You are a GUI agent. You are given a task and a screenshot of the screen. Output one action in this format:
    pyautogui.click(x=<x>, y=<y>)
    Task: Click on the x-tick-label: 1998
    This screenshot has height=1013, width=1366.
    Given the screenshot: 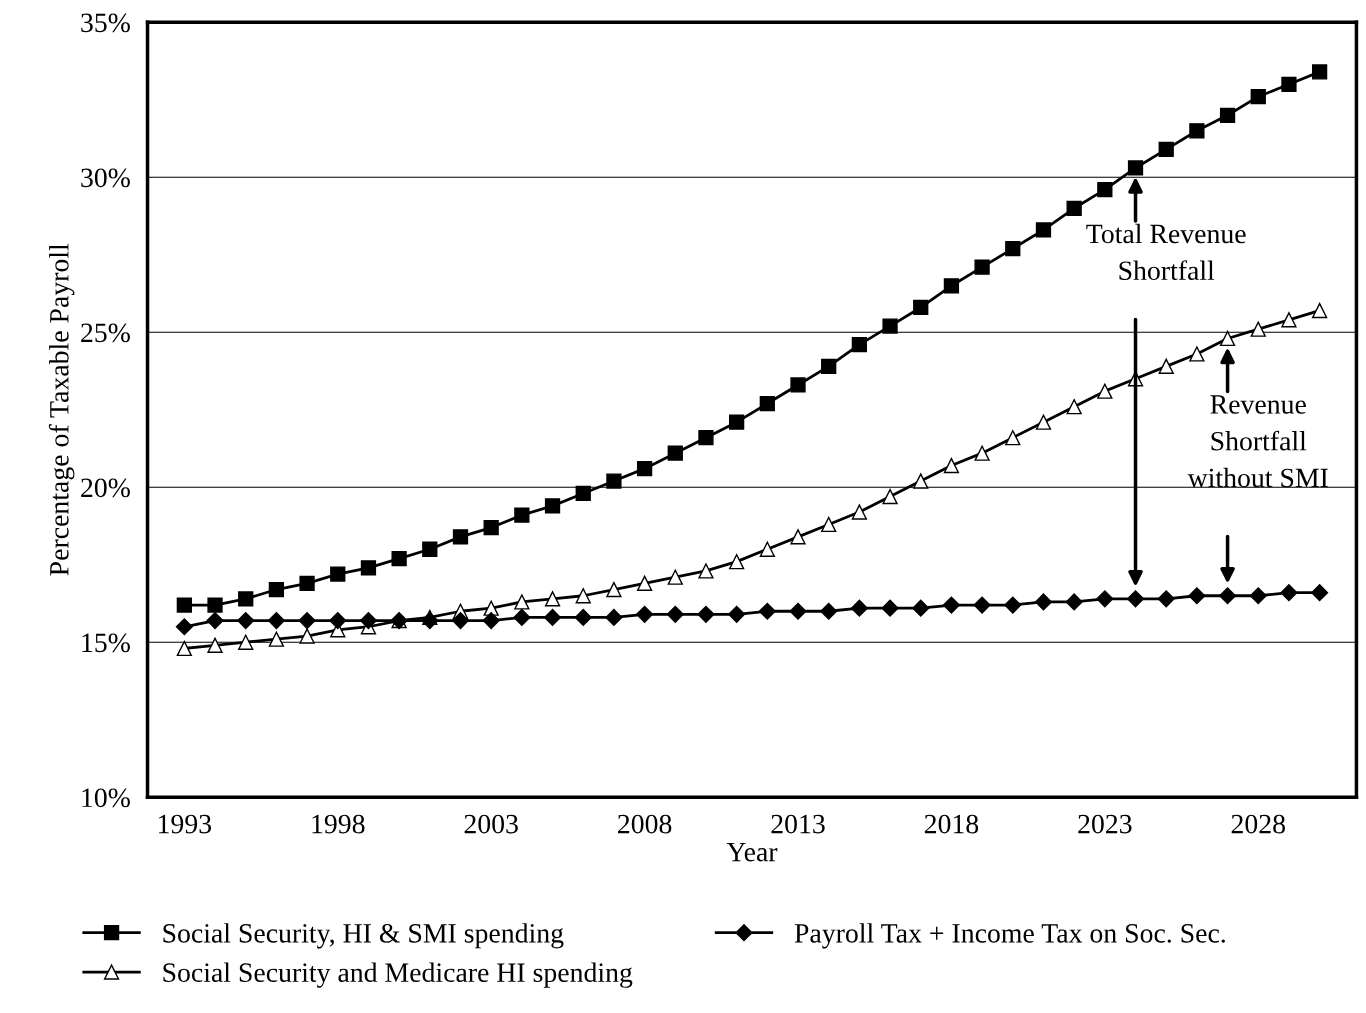 What is the action you would take?
    pyautogui.click(x=338, y=824)
    